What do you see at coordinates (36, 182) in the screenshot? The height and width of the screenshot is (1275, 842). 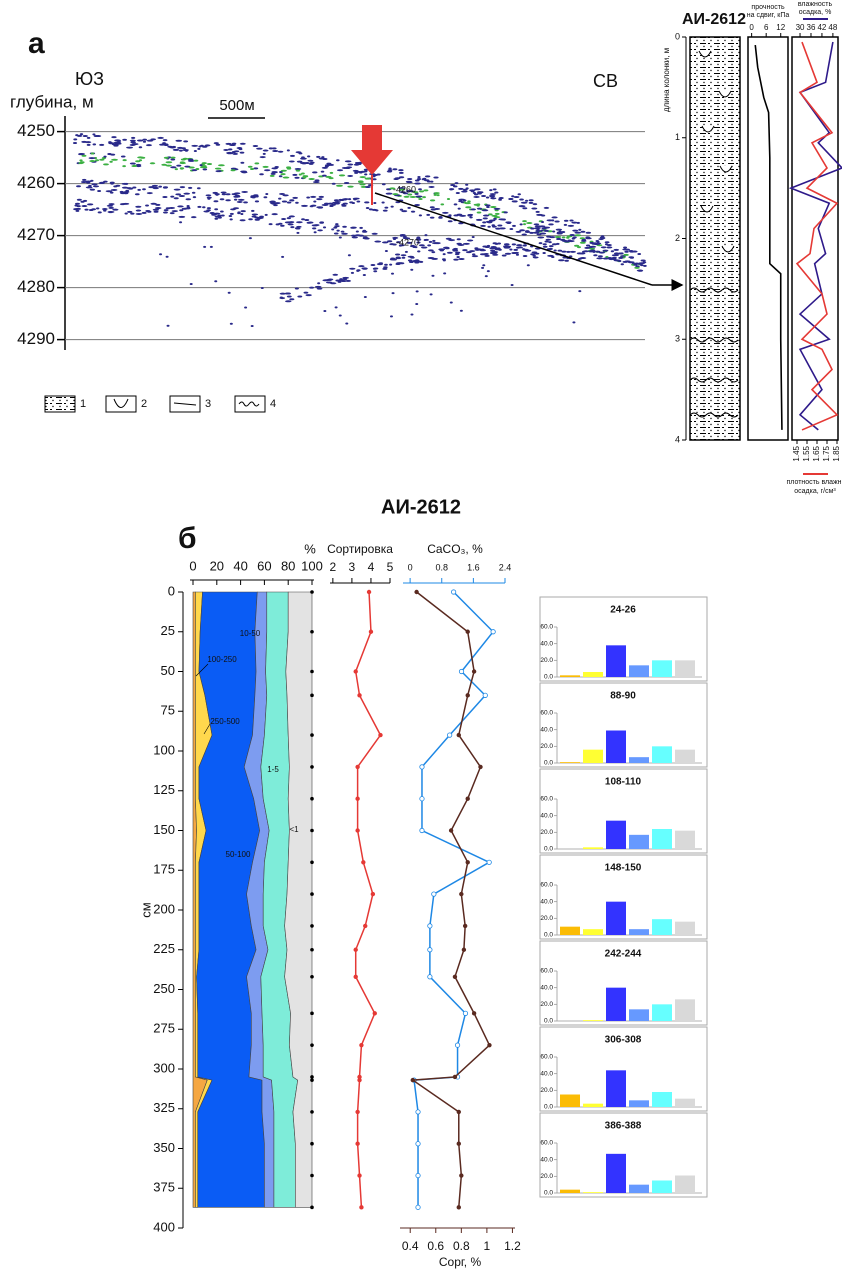 I see `y-tick-label: 4260` at bounding box center [36, 182].